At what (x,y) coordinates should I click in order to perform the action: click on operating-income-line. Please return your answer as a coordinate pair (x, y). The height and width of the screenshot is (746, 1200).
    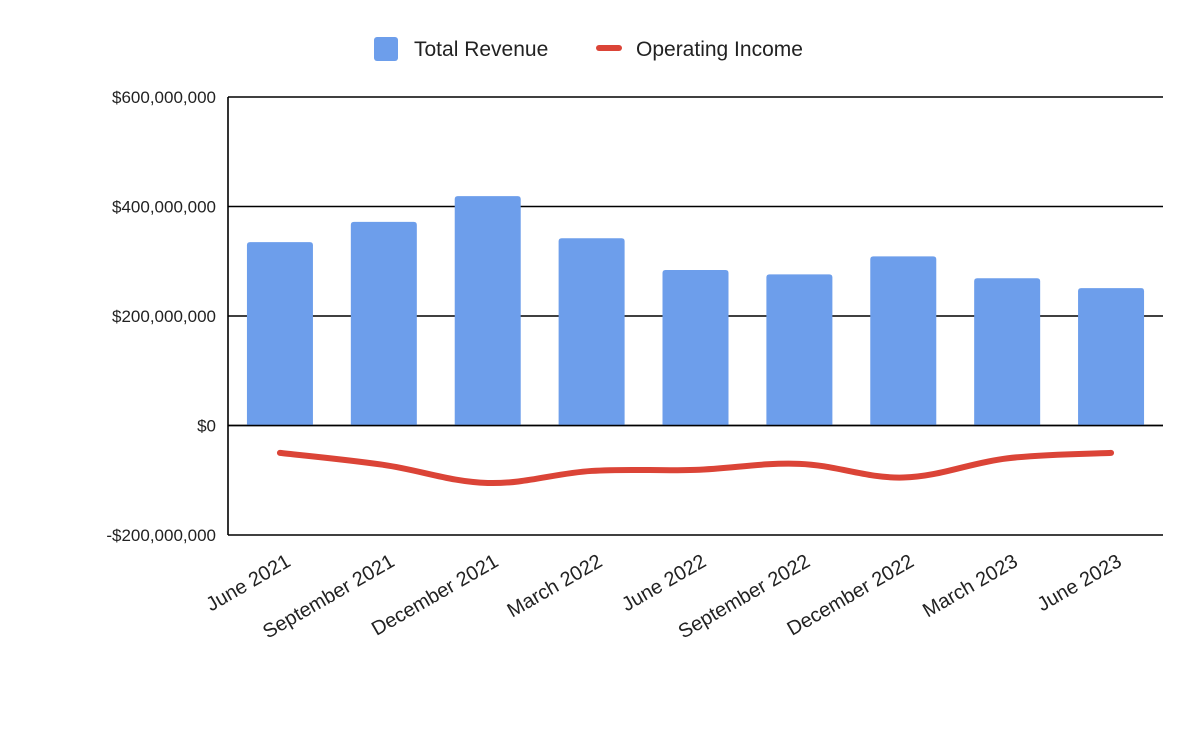
    Looking at the image, I should click on (695, 468).